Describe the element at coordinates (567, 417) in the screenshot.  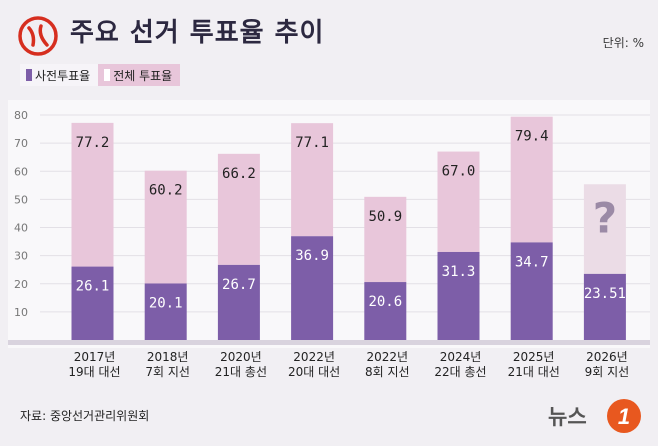
I see `news-logo-text: 뉴스` at that location.